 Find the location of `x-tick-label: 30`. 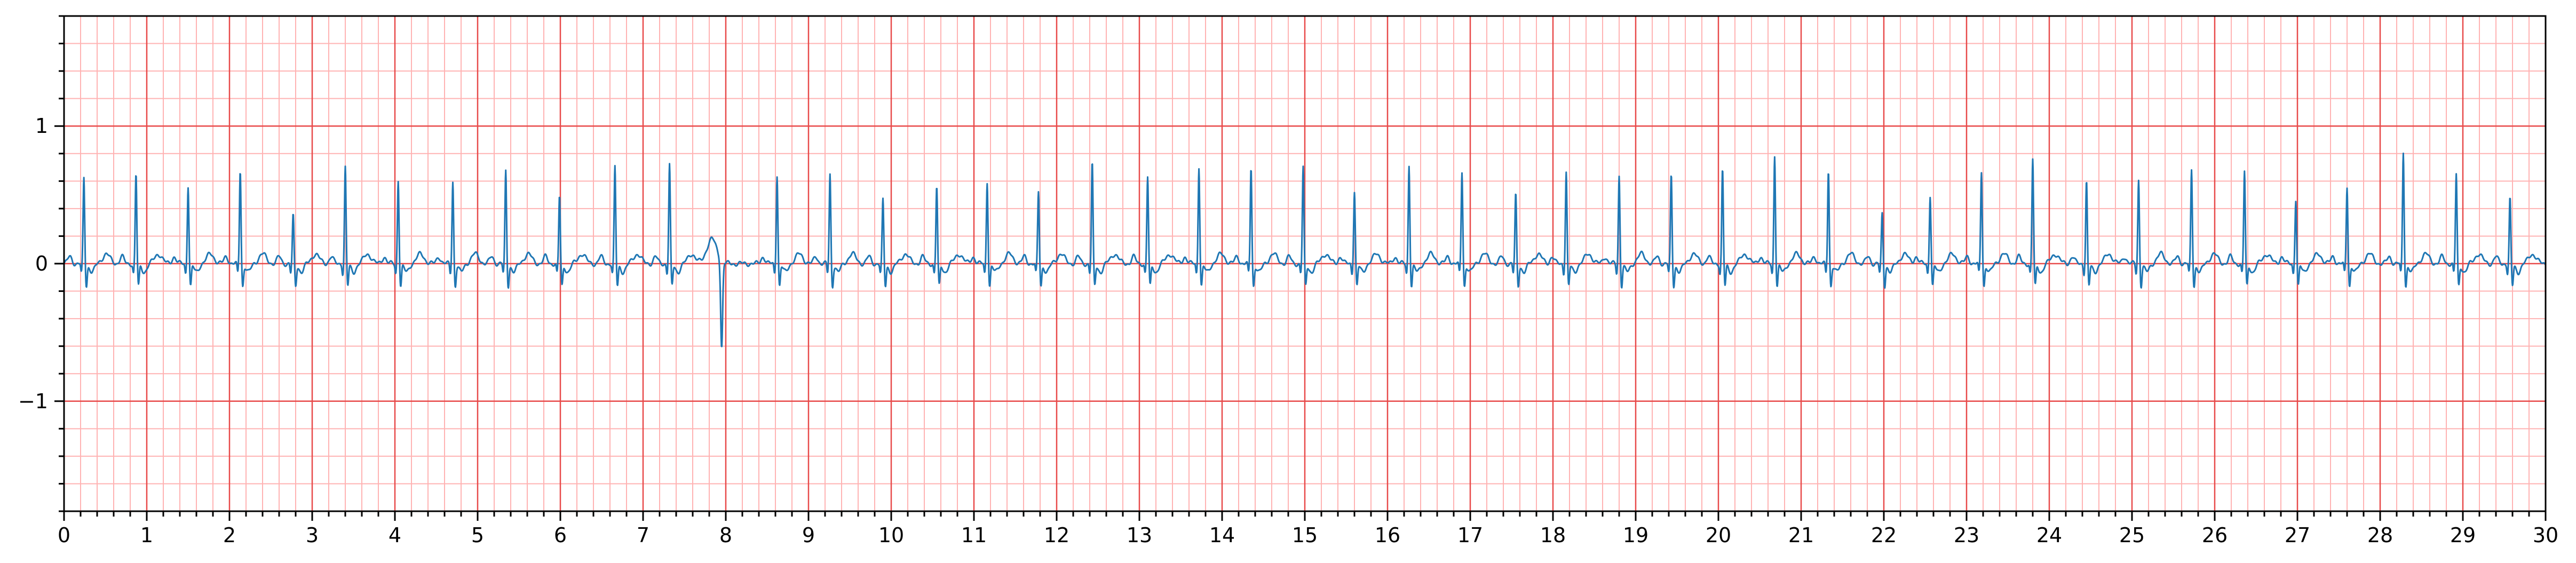

x-tick-label: 30 is located at coordinates (2545, 535).